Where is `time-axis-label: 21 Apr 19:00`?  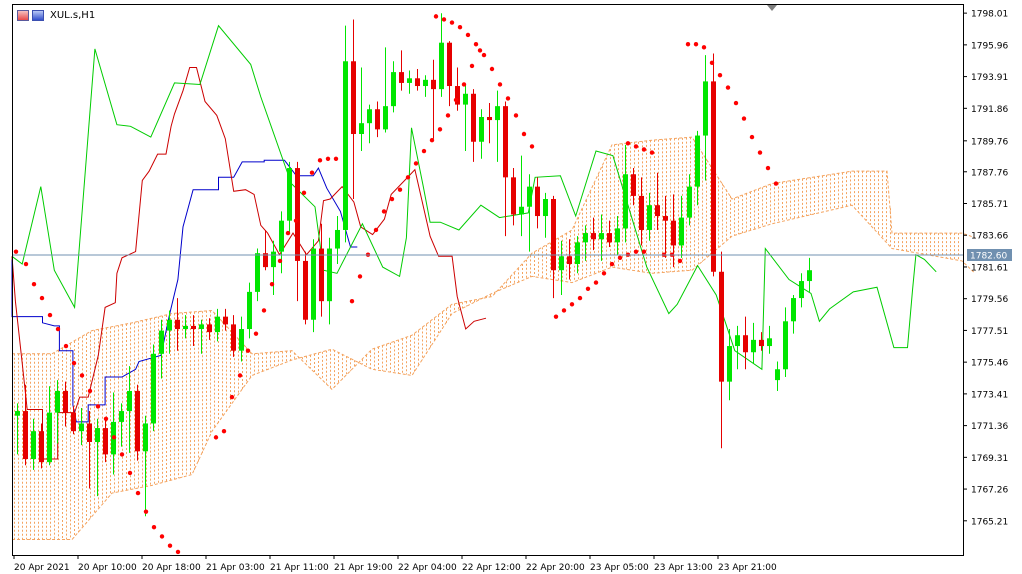 time-axis-label: 21 Apr 19:00 is located at coordinates (363, 568).